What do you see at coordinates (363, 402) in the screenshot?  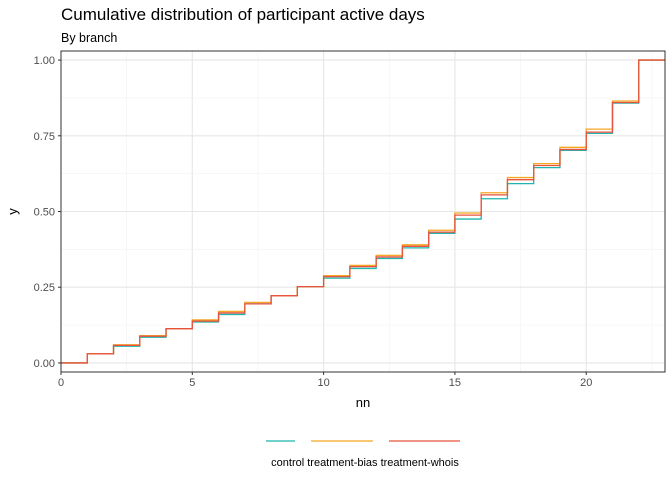 I see `x-axis-title: nn` at bounding box center [363, 402].